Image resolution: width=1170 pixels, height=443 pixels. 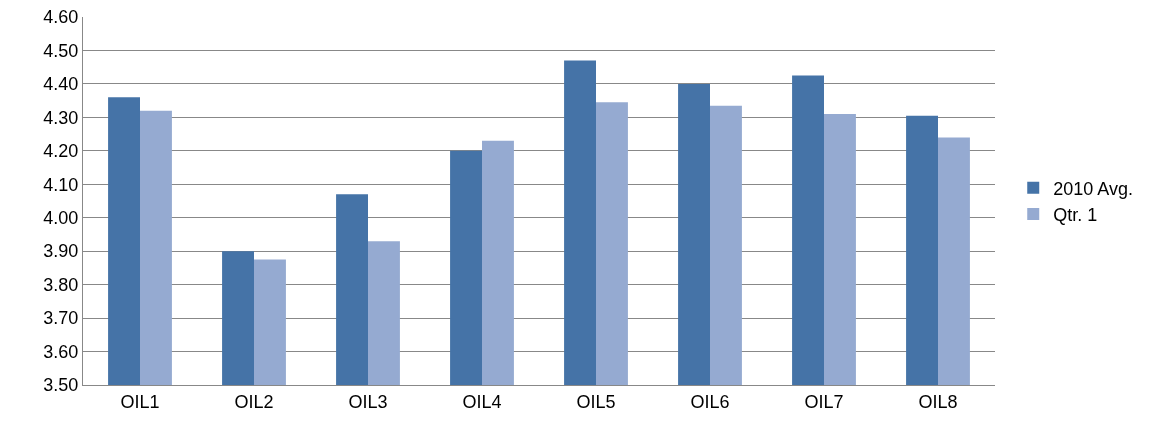 What do you see at coordinates (61, 50) in the screenshot?
I see `y-tick-label: 4.50` at bounding box center [61, 50].